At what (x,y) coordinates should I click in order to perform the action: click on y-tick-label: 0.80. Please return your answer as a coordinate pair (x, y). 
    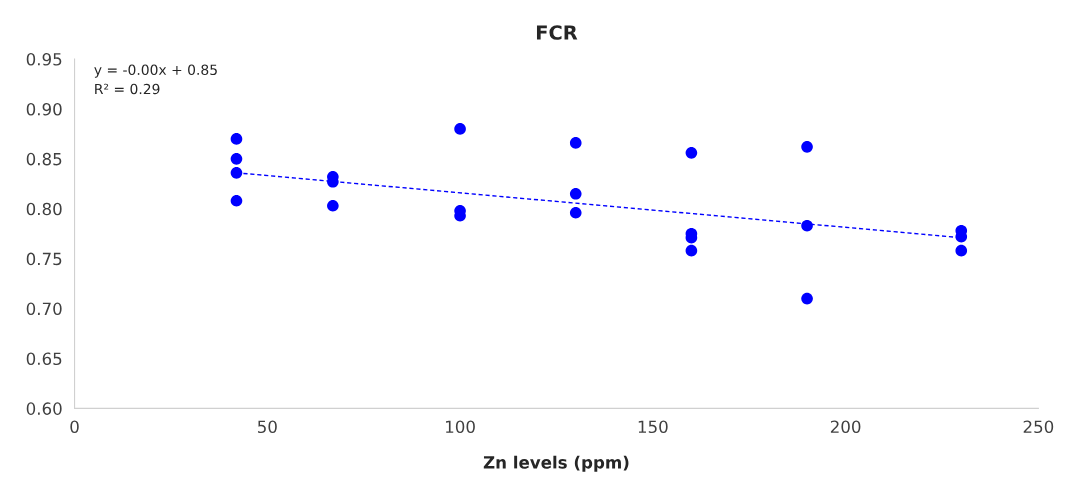
    Looking at the image, I should click on (44, 209).